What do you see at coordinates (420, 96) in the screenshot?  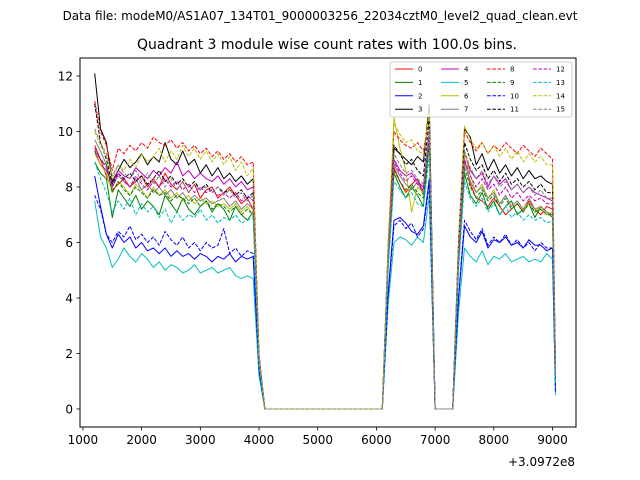 I see `legend-label-2: 2` at bounding box center [420, 96].